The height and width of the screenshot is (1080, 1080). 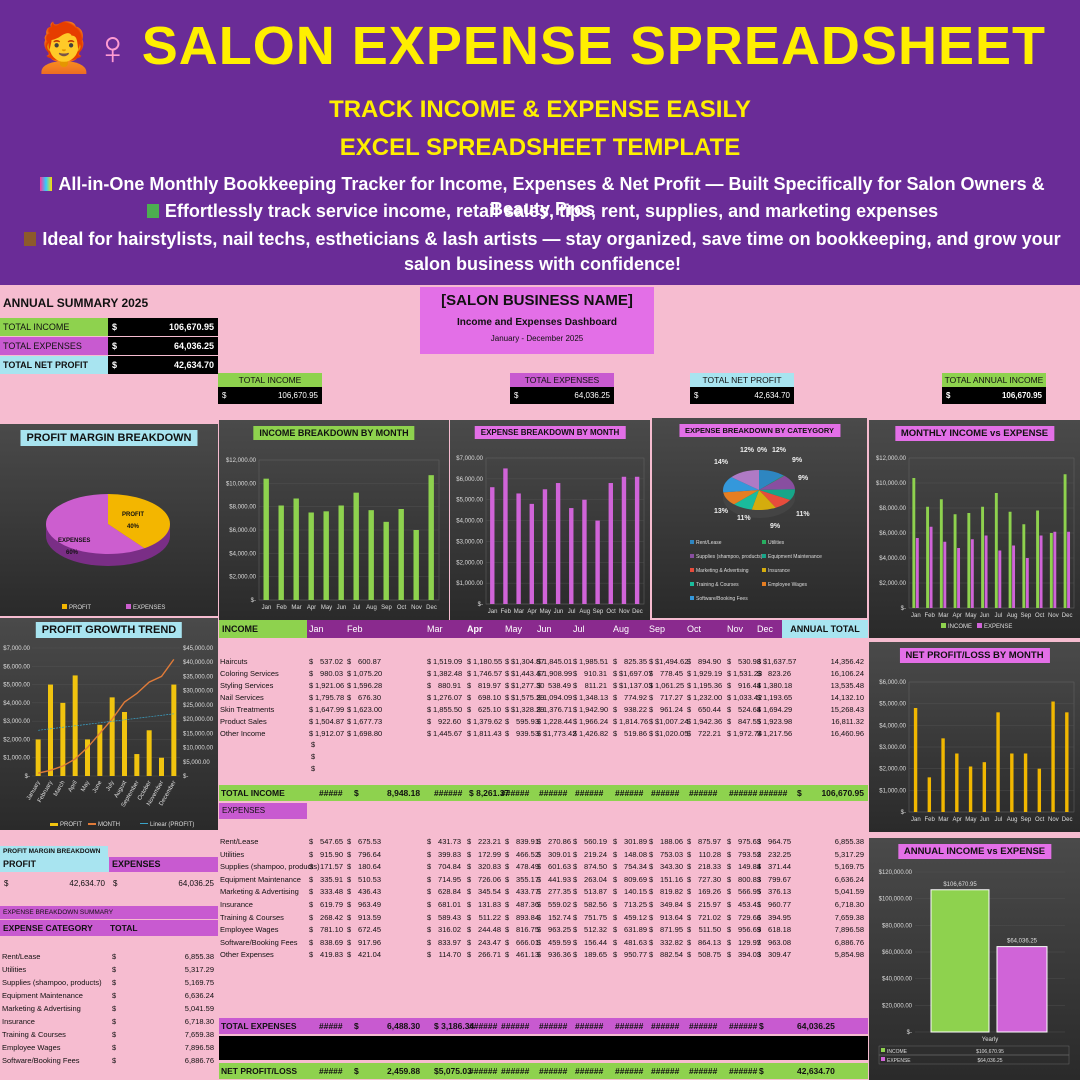 I want to click on cell-value: $1,277.30, so click(x=528, y=685).